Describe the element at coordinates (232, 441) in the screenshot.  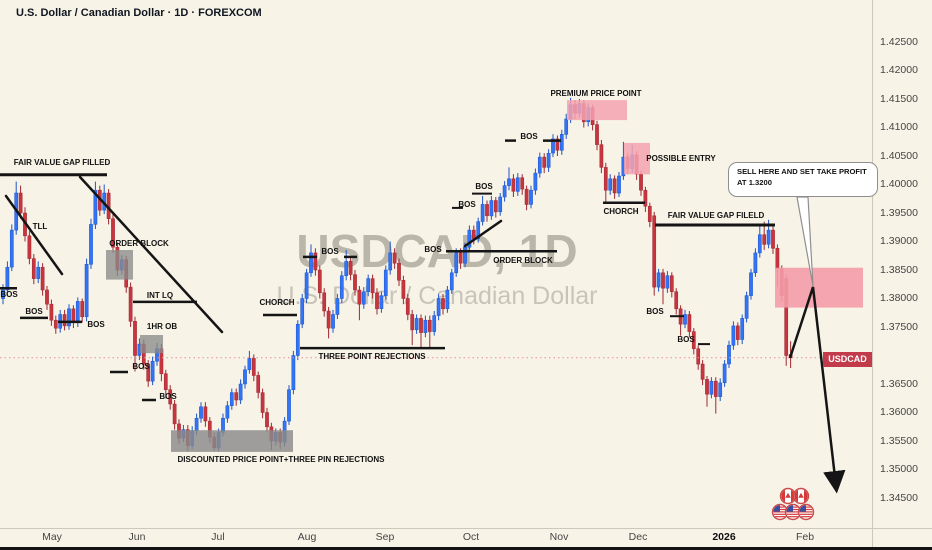
I see `discounted-price-zone` at that location.